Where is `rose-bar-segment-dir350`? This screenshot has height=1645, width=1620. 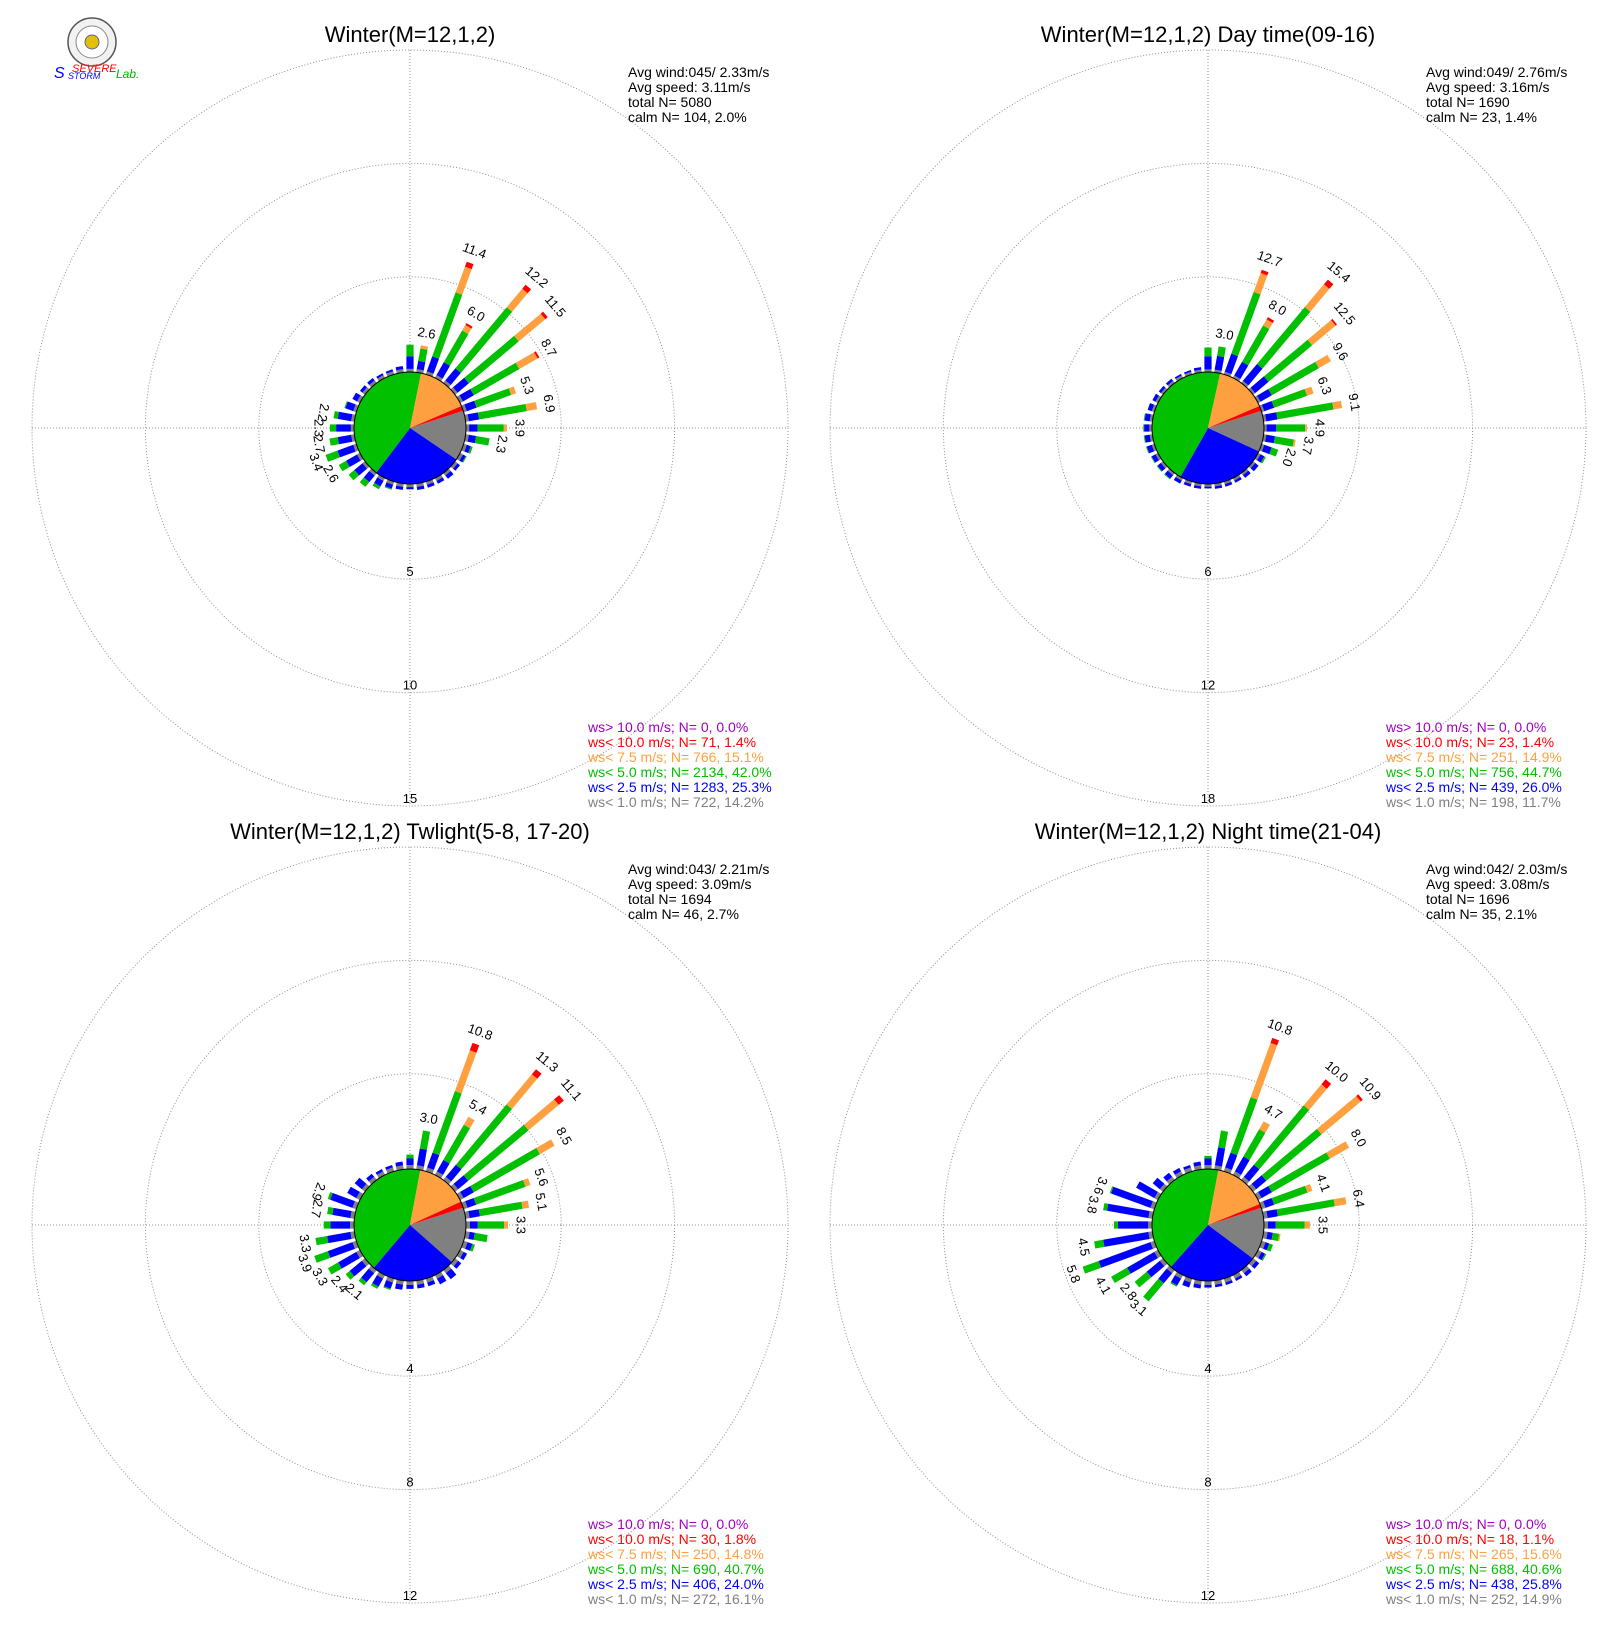
rose-bar-segment-dir350 is located at coordinates (1197, 369).